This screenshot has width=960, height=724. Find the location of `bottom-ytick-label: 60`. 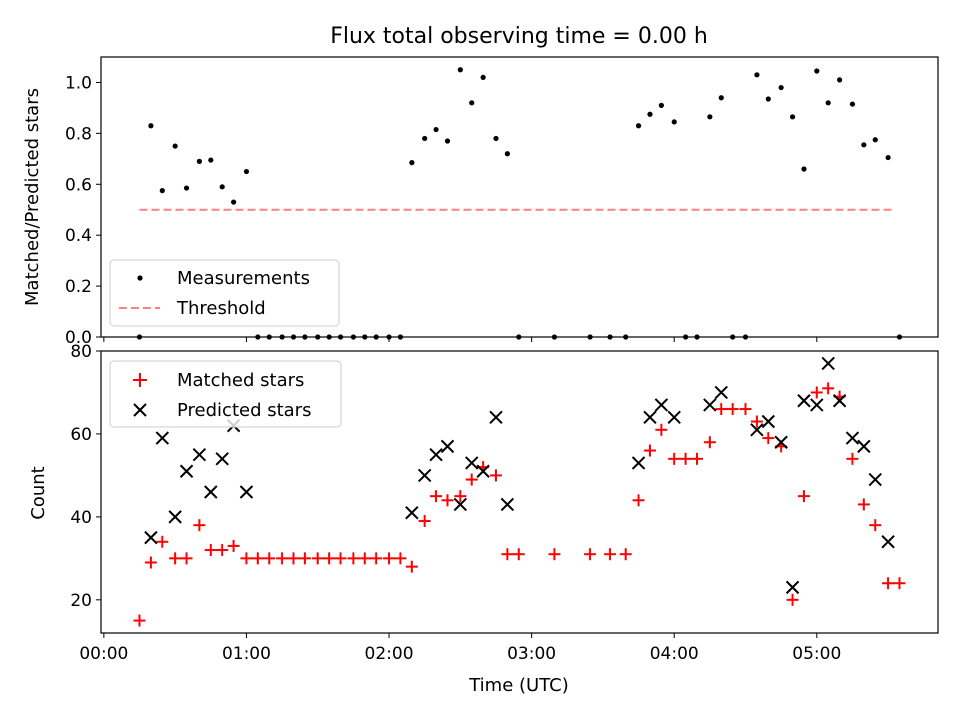

bottom-ytick-label: 60 is located at coordinates (81, 435).